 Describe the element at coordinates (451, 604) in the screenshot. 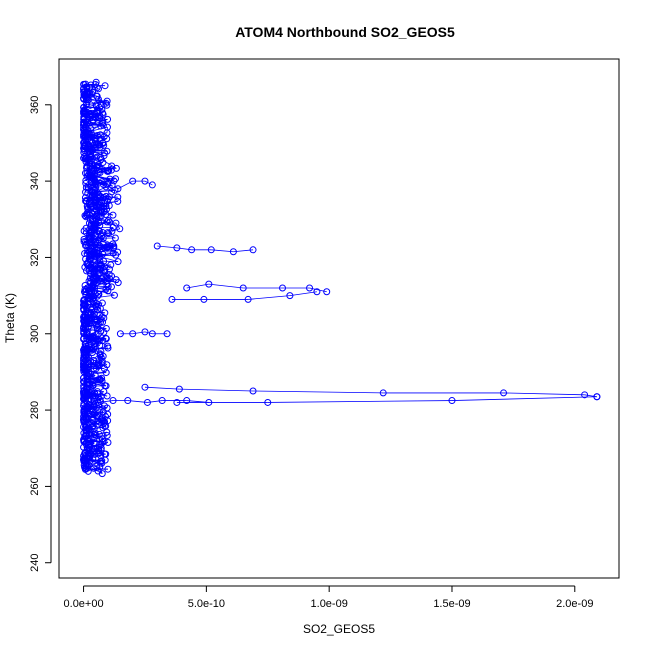

I see `x-tick-label: 1.5e-09` at that location.